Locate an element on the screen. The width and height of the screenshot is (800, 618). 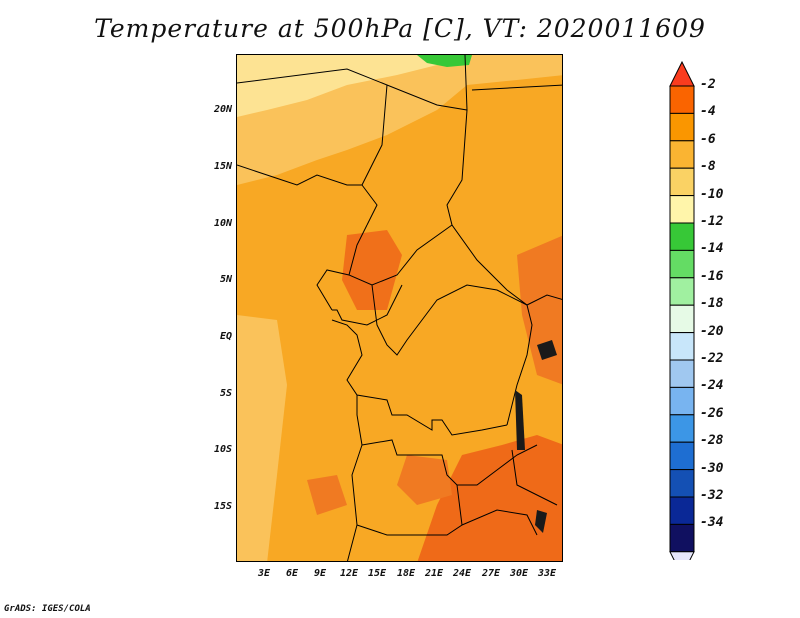
colorbar-bottom-arrow is located at coordinates (682, 555).